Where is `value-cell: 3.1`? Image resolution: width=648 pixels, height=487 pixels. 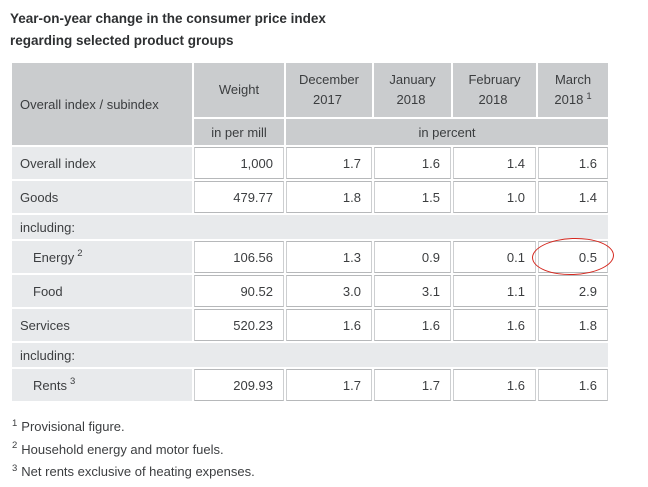 value-cell: 3.1 is located at coordinates (412, 291).